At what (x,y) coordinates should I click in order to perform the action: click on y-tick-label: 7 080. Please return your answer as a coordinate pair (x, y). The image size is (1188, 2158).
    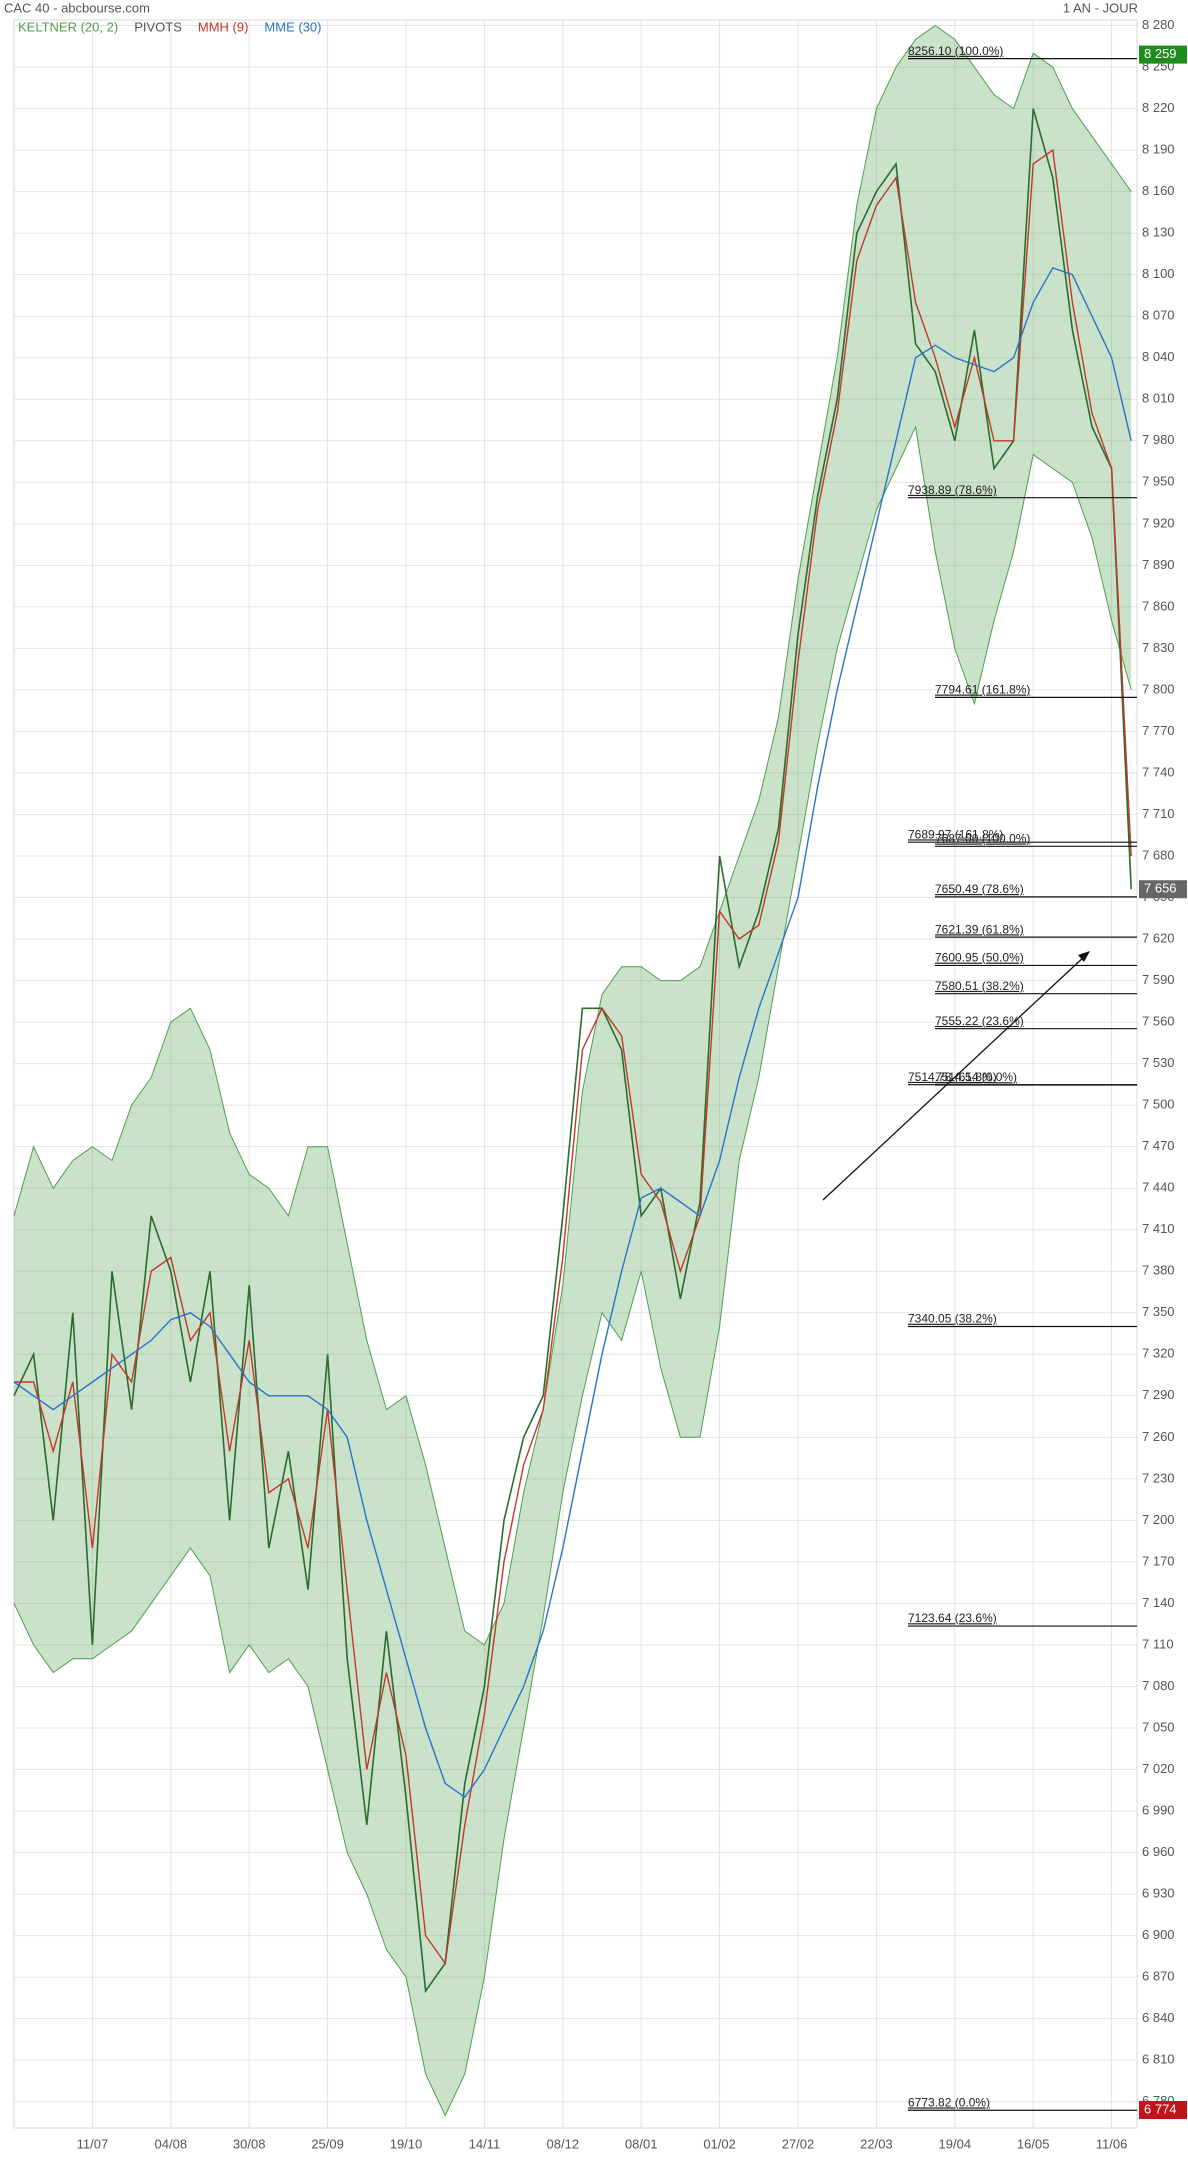
    Looking at the image, I should click on (1158, 1685).